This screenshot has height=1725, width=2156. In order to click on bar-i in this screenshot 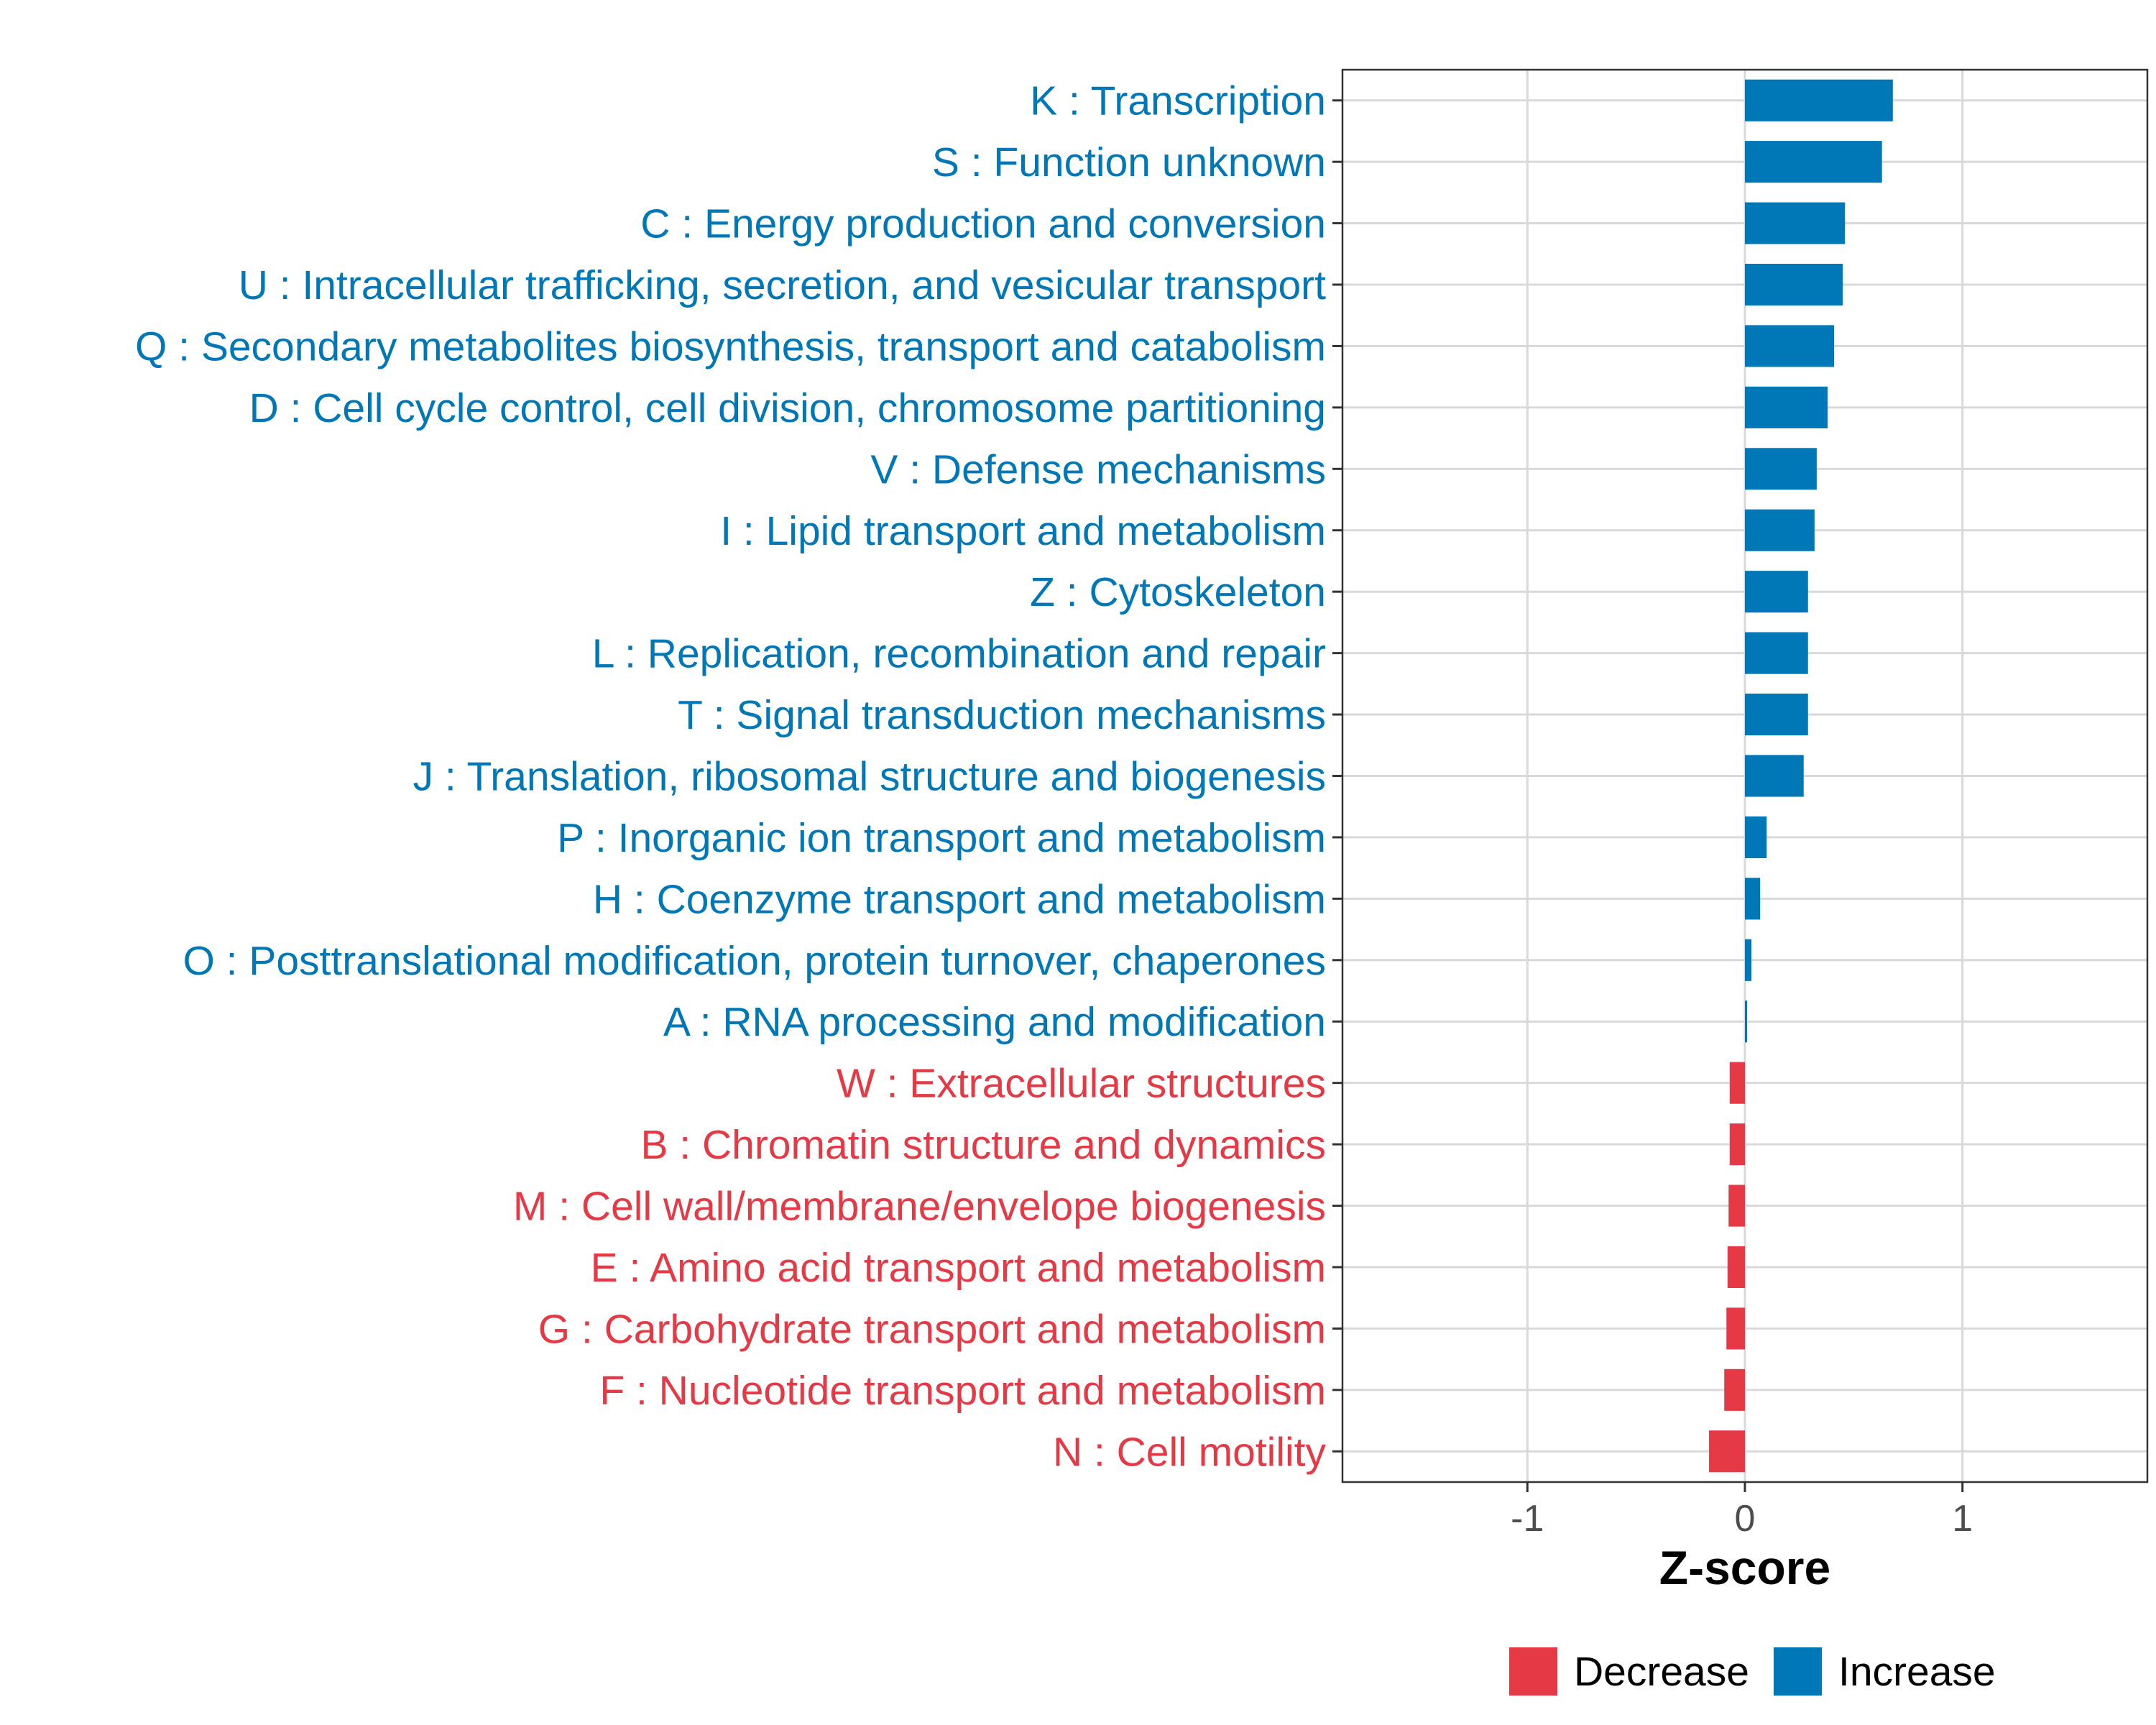, I will do `click(1780, 530)`.